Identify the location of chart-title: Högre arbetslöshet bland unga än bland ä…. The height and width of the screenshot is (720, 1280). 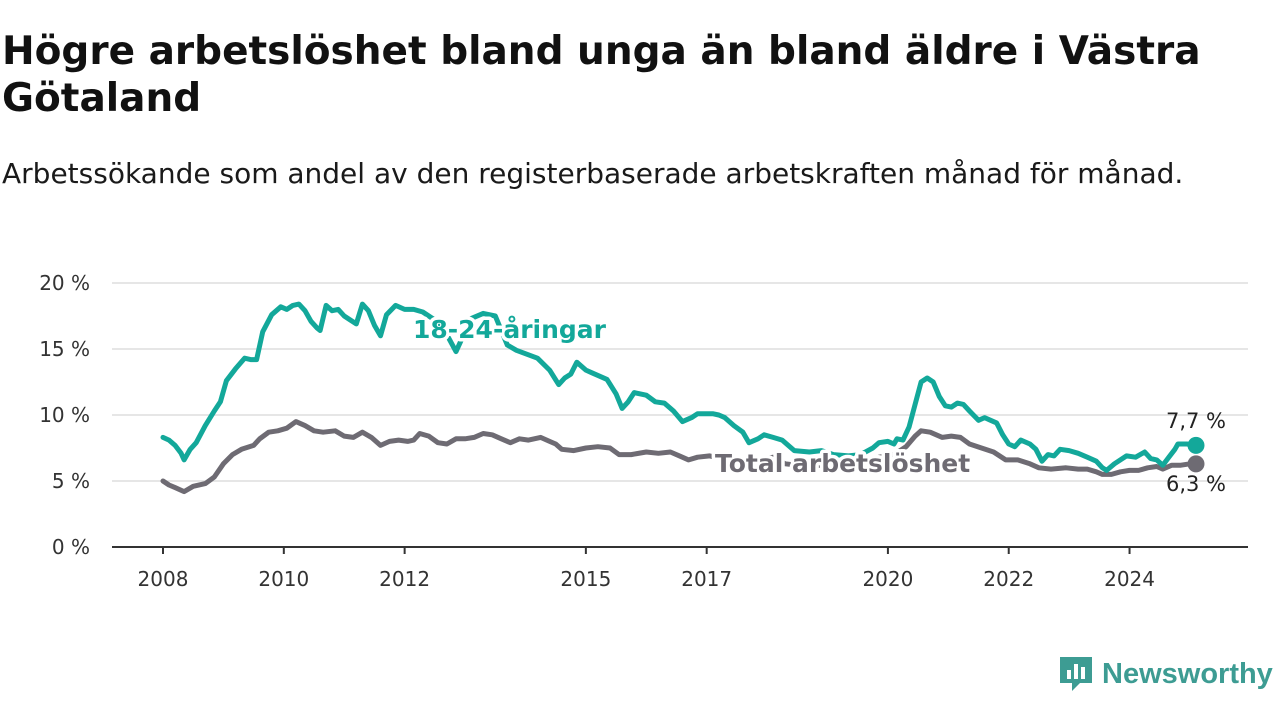
(601, 75).